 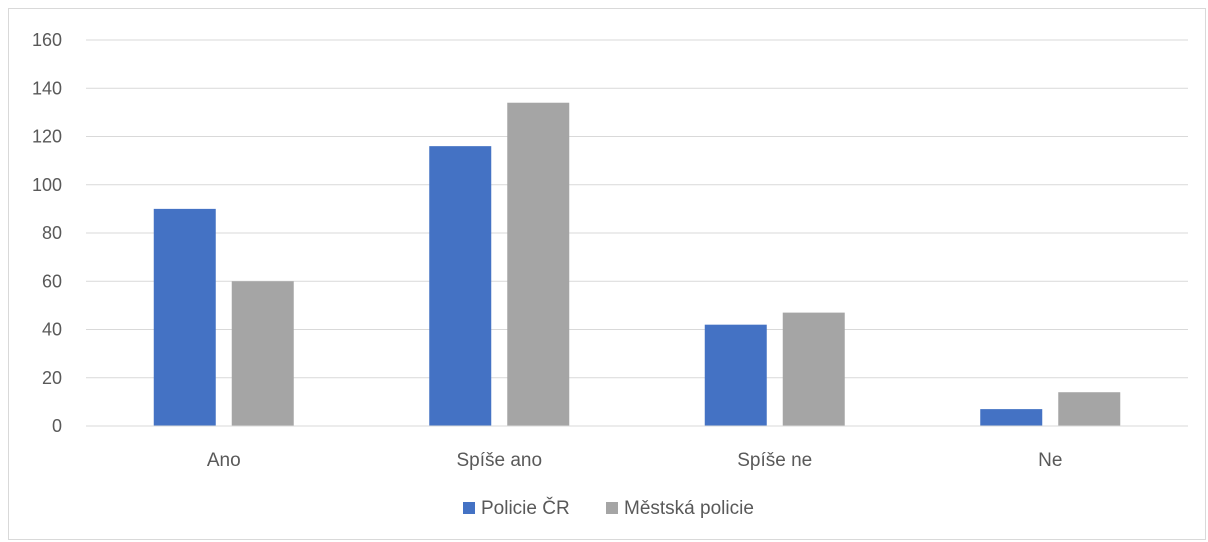 What do you see at coordinates (52, 281) in the screenshot?
I see `y-tick-label: 60` at bounding box center [52, 281].